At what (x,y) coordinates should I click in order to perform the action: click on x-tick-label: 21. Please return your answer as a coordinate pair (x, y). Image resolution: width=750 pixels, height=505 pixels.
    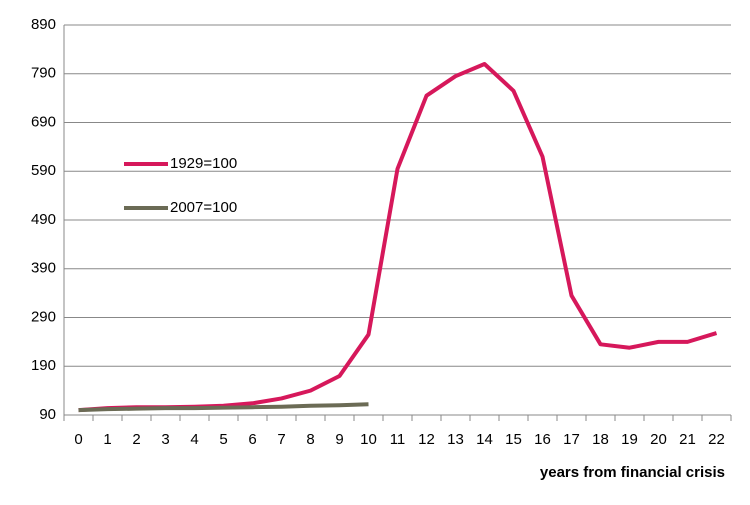
    Looking at the image, I should click on (687, 439).